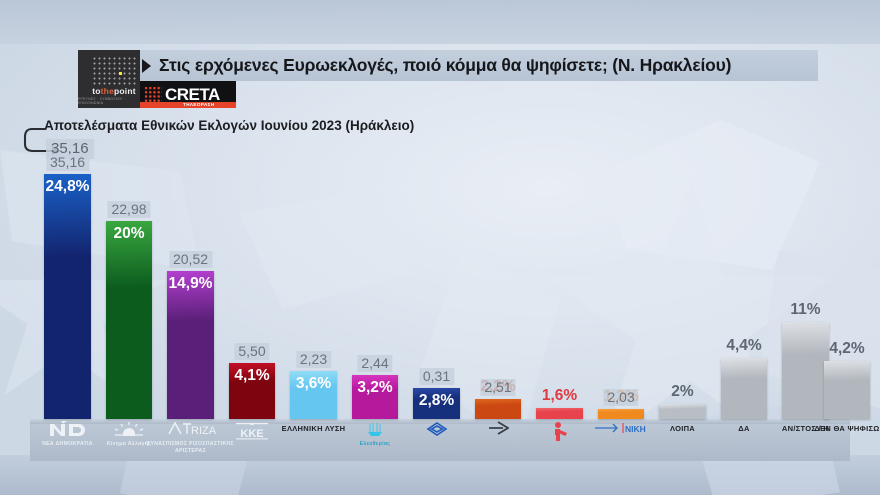  I want to click on previous-result-label: 2,44, so click(375, 363).